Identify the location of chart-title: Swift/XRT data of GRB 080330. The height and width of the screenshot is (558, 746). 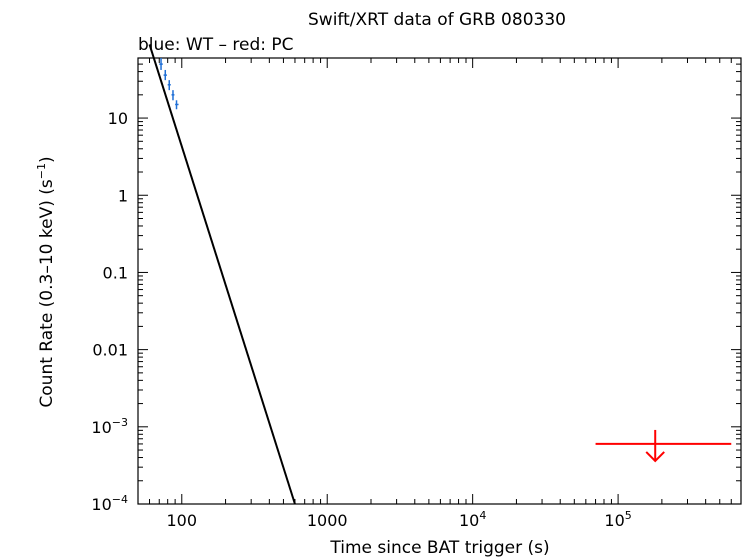
(437, 20).